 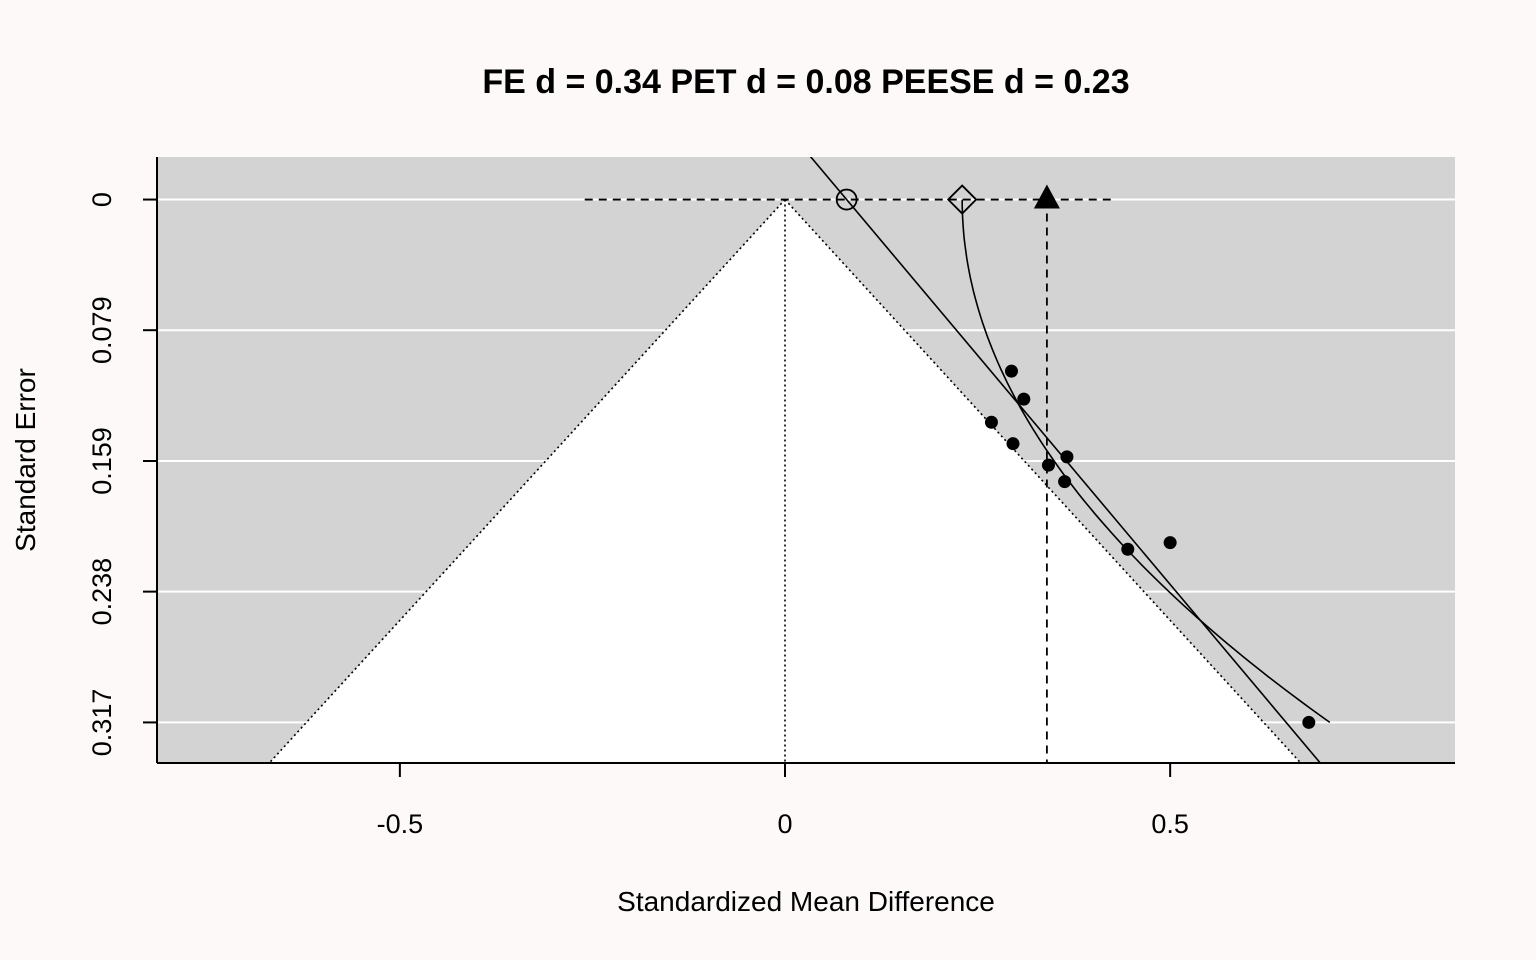 I want to click on y-axis-label: Standard Error, so click(x=25, y=460).